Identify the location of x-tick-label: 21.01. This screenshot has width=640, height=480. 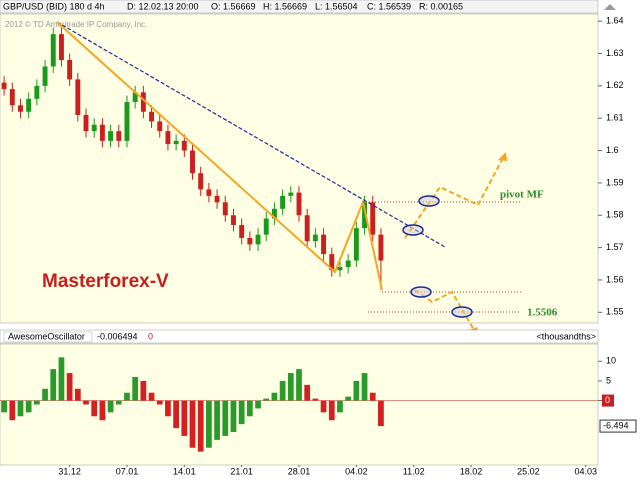
(241, 471).